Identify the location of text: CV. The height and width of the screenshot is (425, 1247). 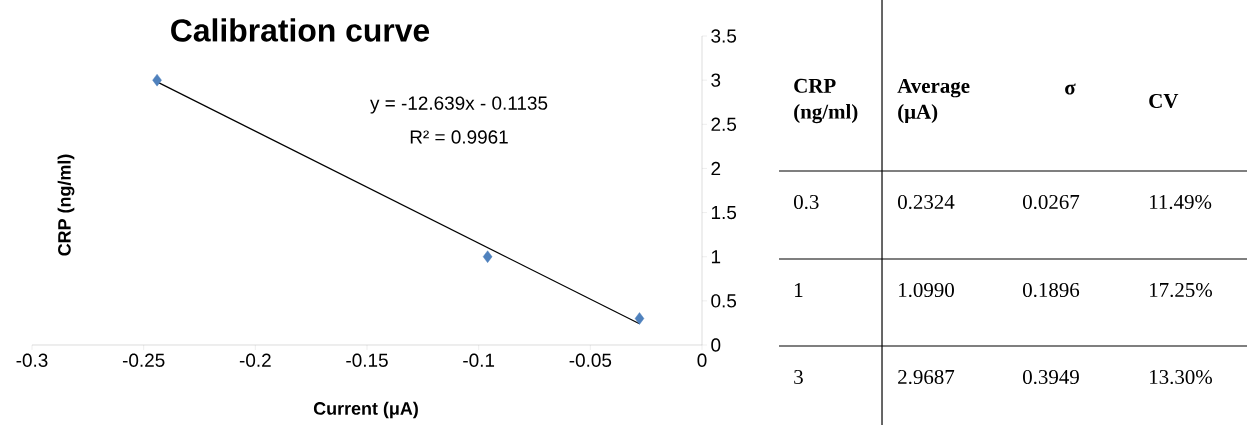
(1164, 101).